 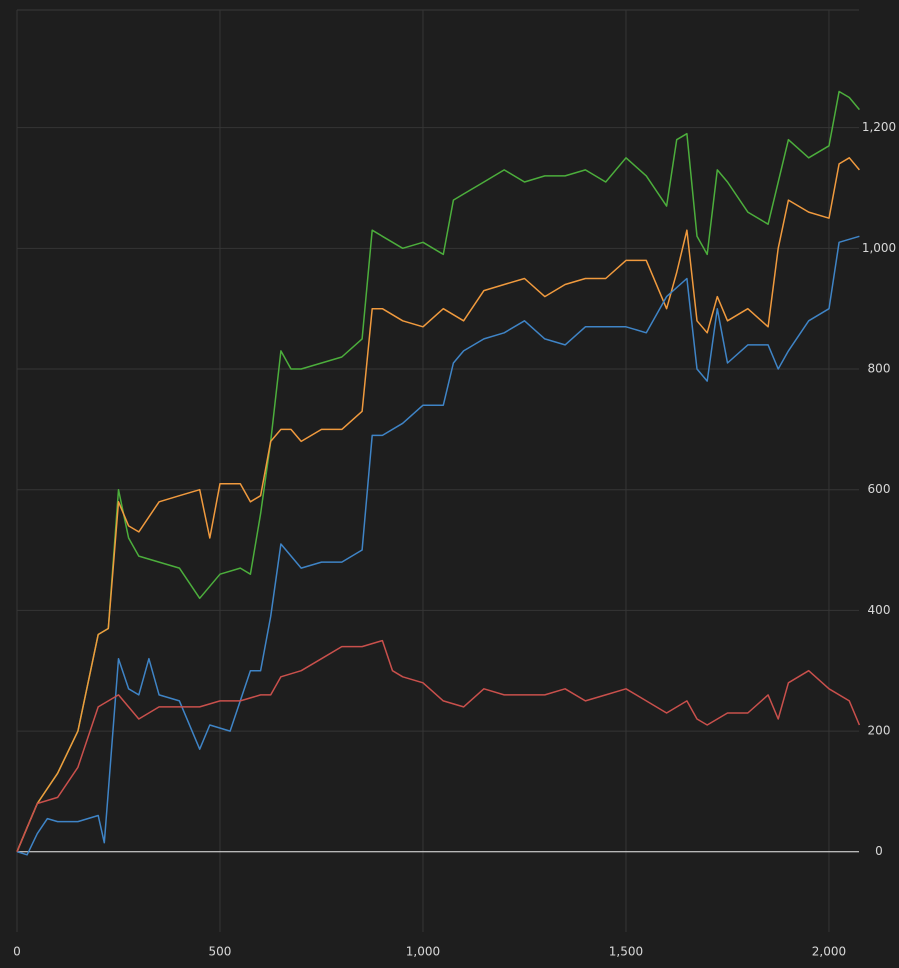 What do you see at coordinates (879, 489) in the screenshot?
I see `y-tick-label: 600` at bounding box center [879, 489].